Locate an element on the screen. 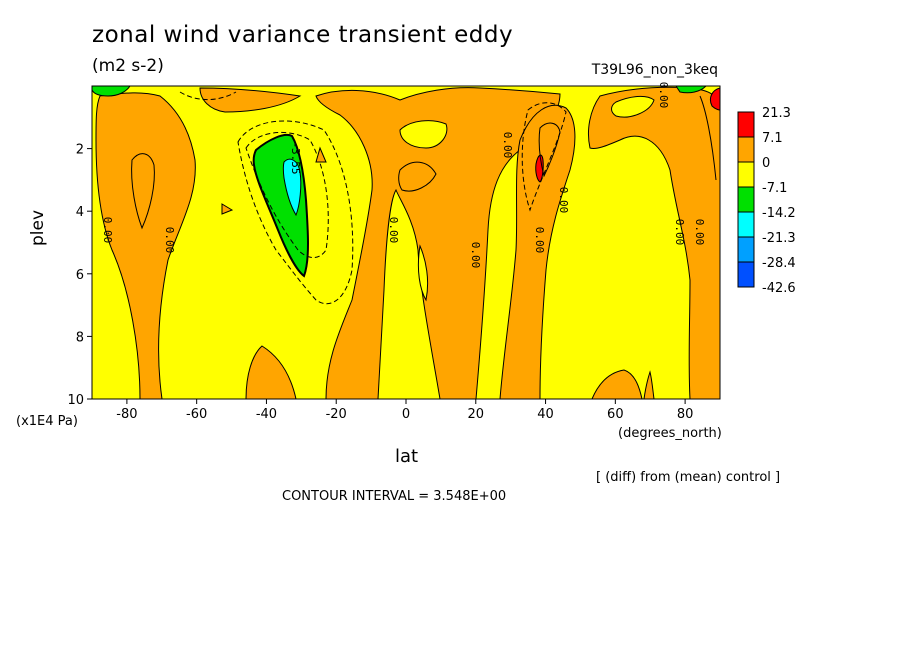 The image size is (904, 654). colorbar-label: -7.1 is located at coordinates (774, 188).